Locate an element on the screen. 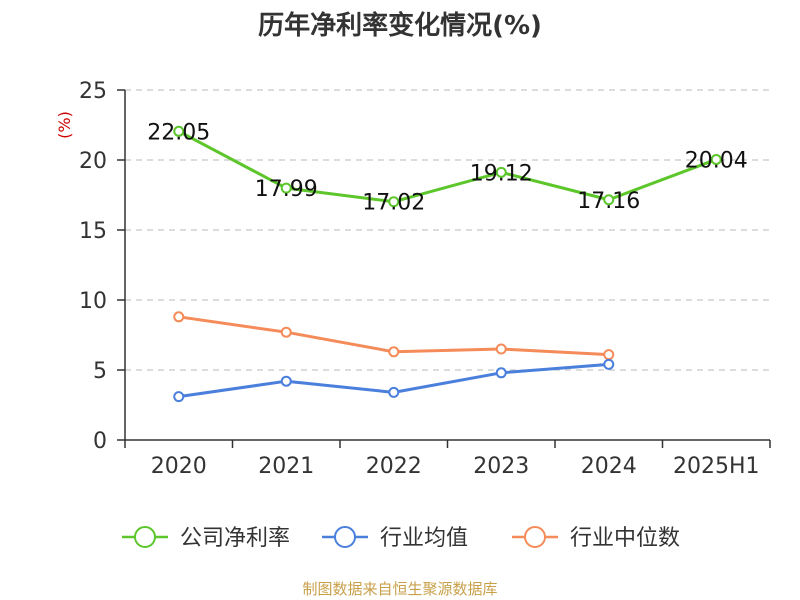  source-note: 制图数据来自恒生聚源数据库 is located at coordinates (399, 589).